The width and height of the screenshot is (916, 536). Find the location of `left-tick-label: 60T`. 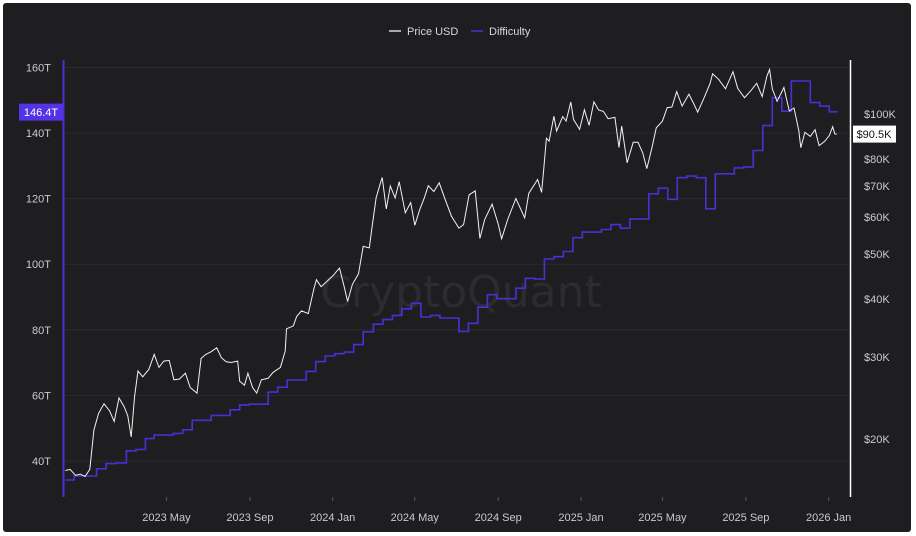

left-tick-label: 60T is located at coordinates (41, 396).